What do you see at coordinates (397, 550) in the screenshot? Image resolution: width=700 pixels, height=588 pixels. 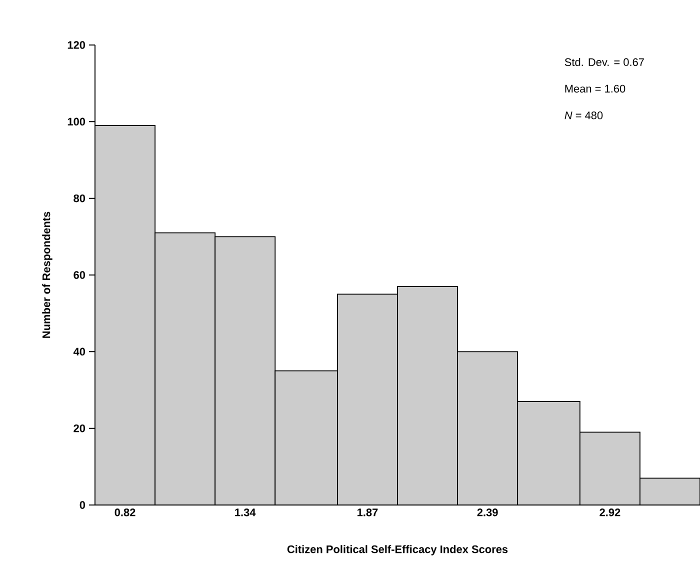 I see `x-axis-title: Citizen Political Self-Efficacy Index Scores` at bounding box center [397, 550].